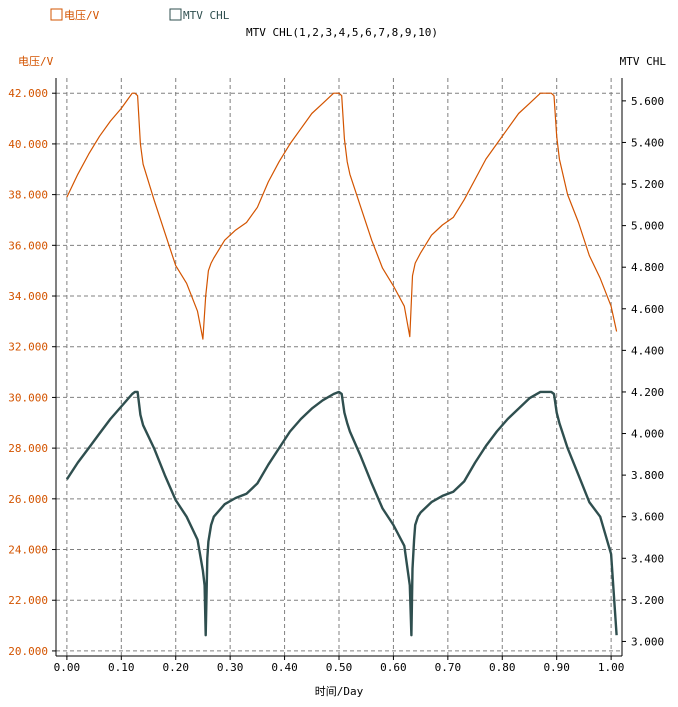 The width and height of the screenshot is (678, 707). Describe the element at coordinates (28, 550) in the screenshot. I see `y-left-tick-label: 24.000` at that location.